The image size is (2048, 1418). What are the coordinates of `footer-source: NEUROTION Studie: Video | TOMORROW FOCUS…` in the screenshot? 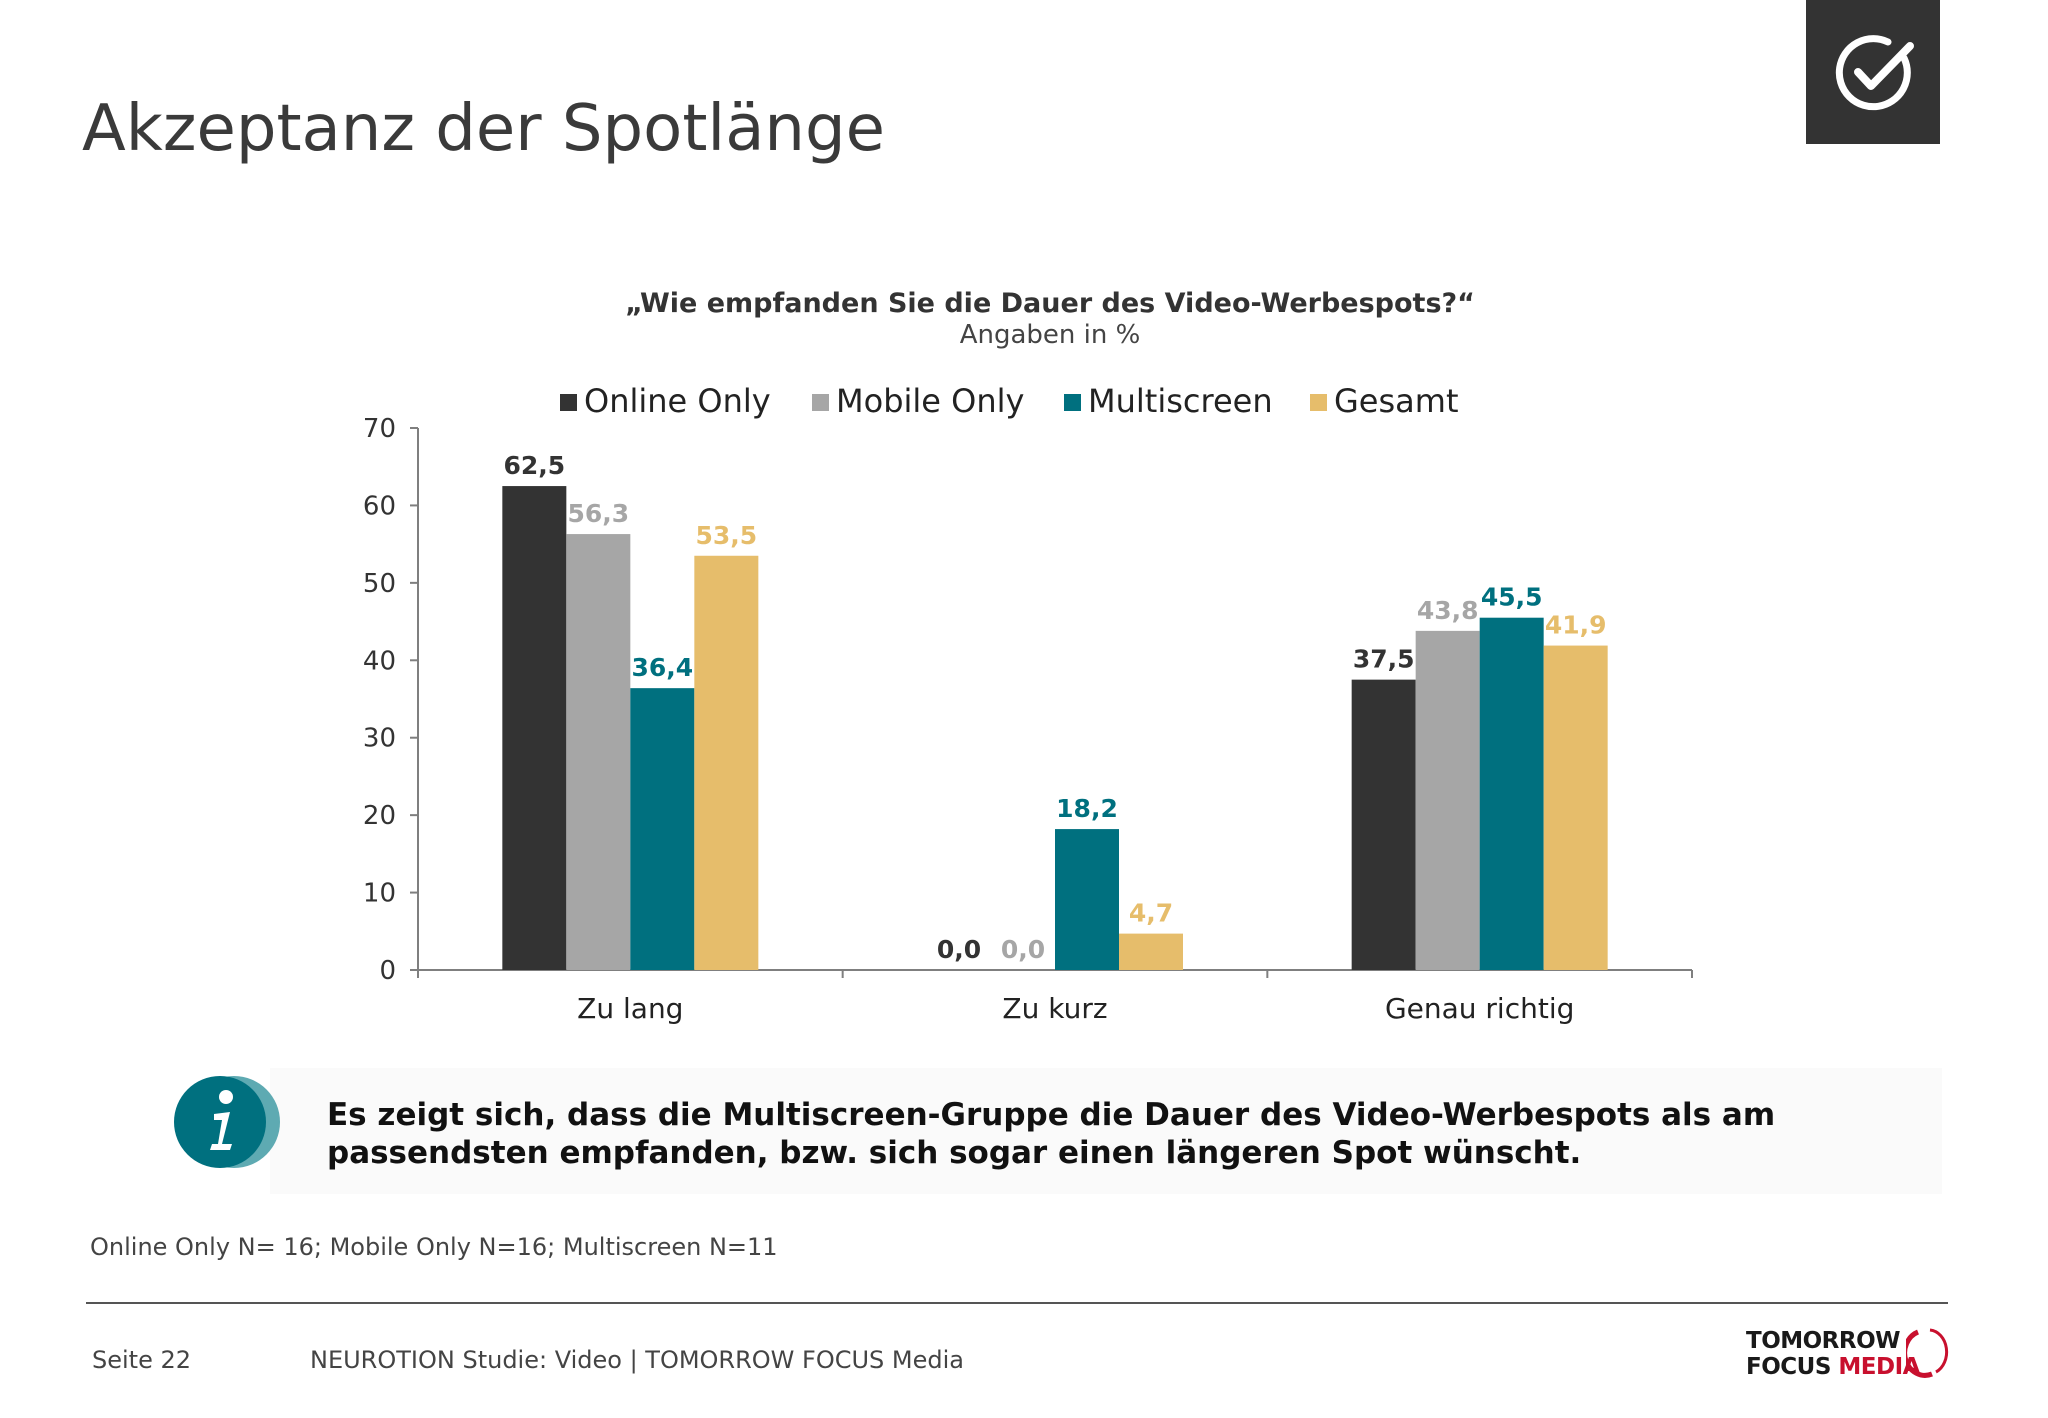 It's located at (637, 1360).